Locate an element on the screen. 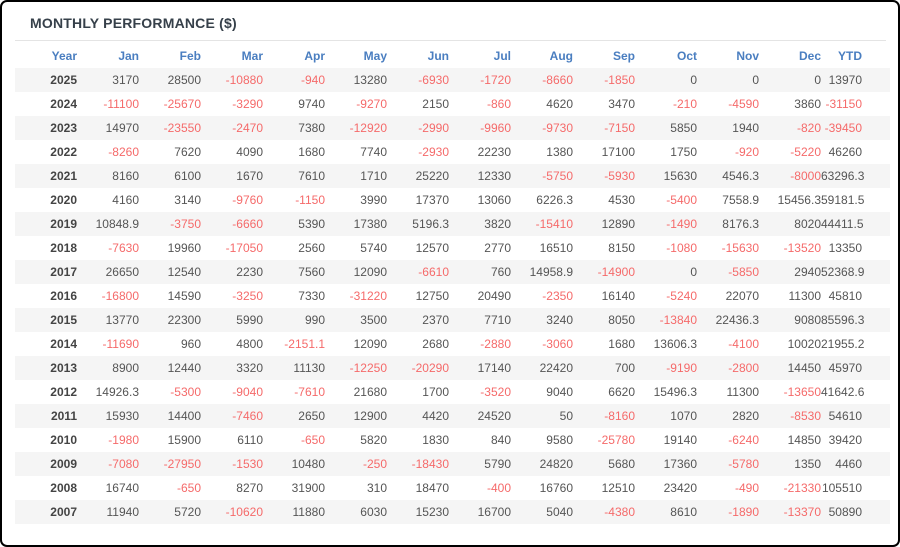 This screenshot has width=900, height=547. value-cell: -9730 is located at coordinates (557, 128).